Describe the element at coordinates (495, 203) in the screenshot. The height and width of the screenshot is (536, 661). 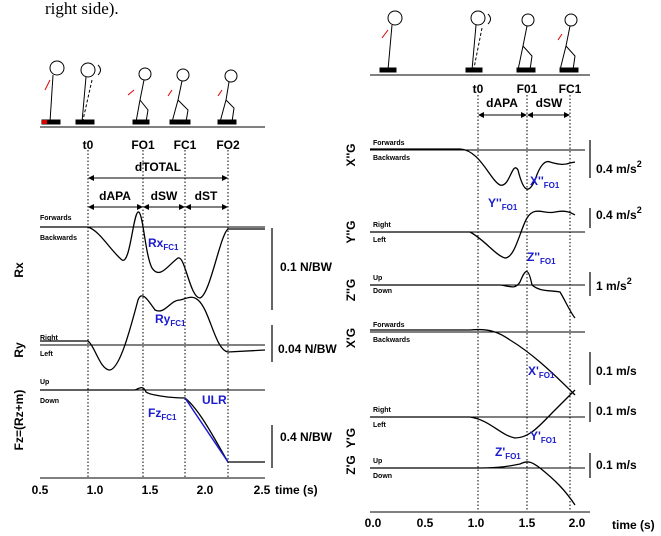
I see `annotation-main: Y''` at that location.